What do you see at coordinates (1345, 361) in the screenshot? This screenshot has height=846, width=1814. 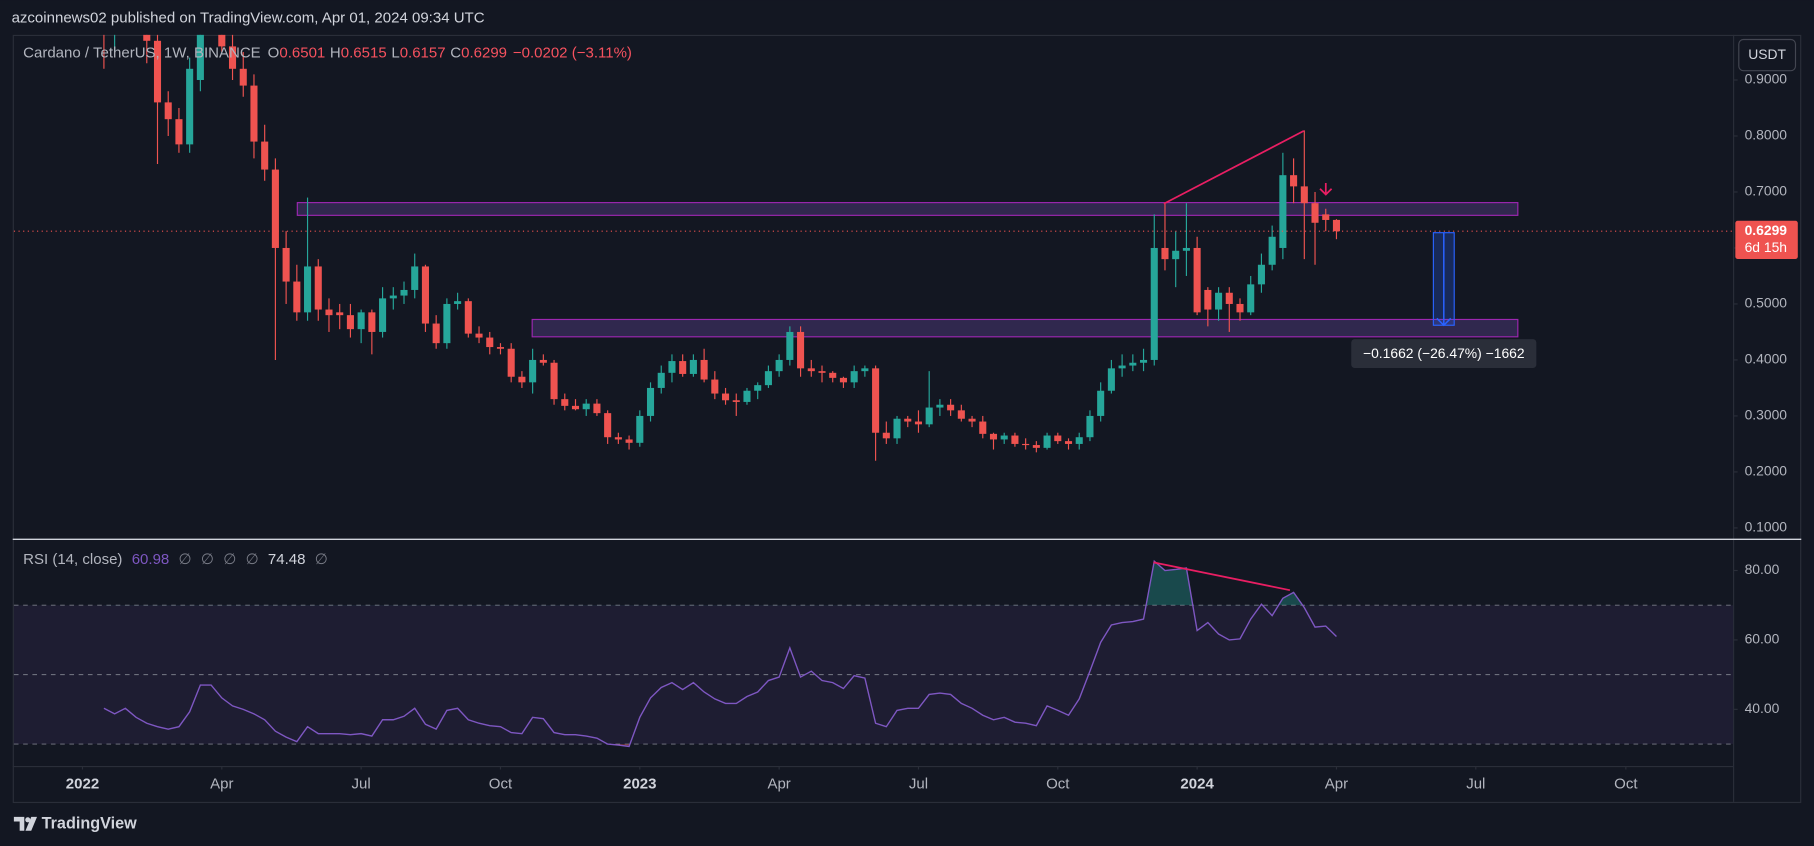 I see `drawings: −0.1662 (−26.47%) −1662` at bounding box center [1345, 361].